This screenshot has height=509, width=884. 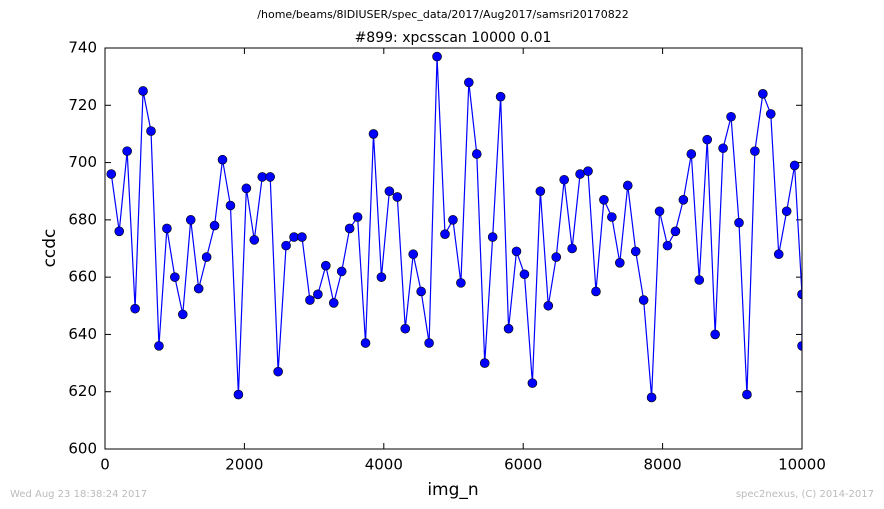 I want to click on y-tick-label: 600, so click(x=82, y=449).